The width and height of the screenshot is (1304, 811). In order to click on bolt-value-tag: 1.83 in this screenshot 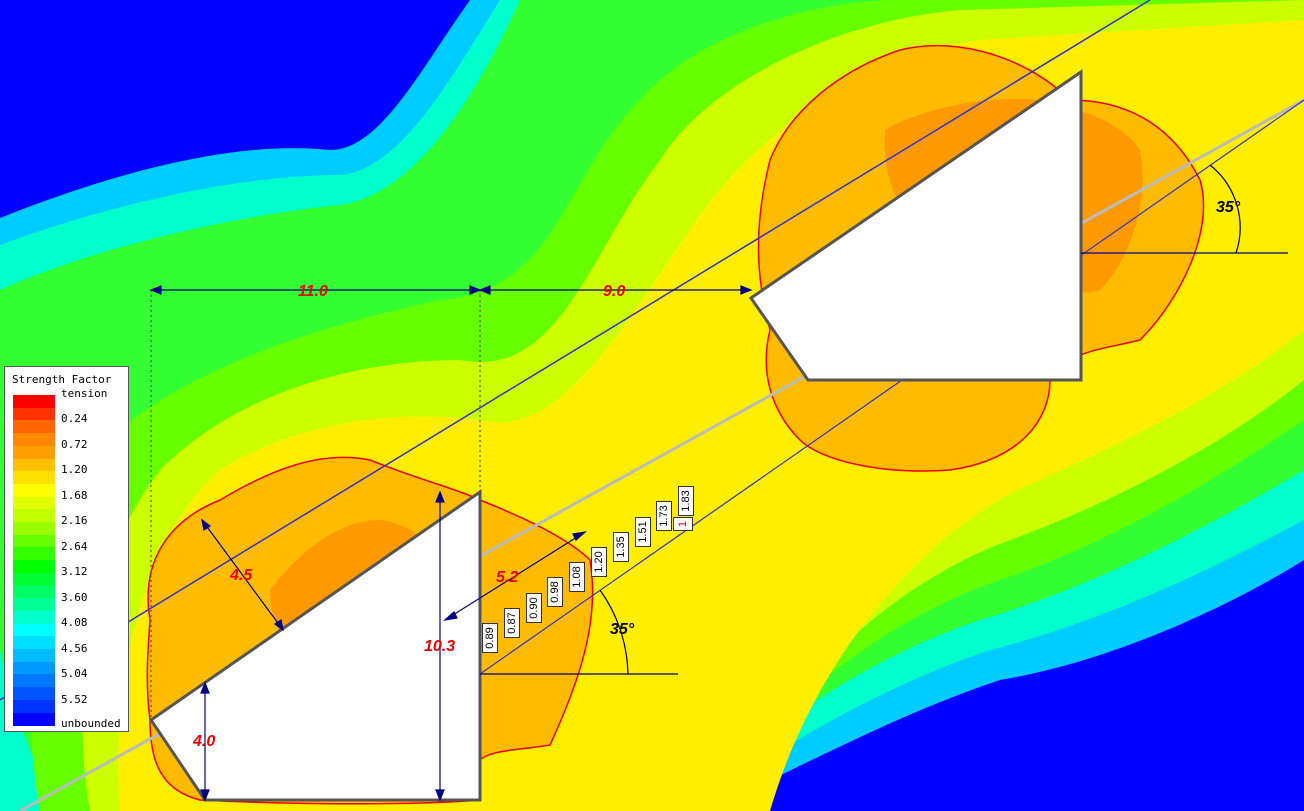, I will do `click(686, 501)`.